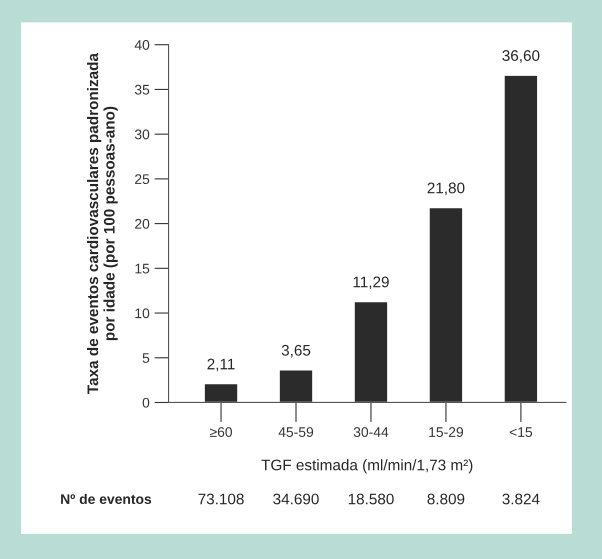  What do you see at coordinates (142, 179) in the screenshot?
I see `y-tick-label: 25` at bounding box center [142, 179].